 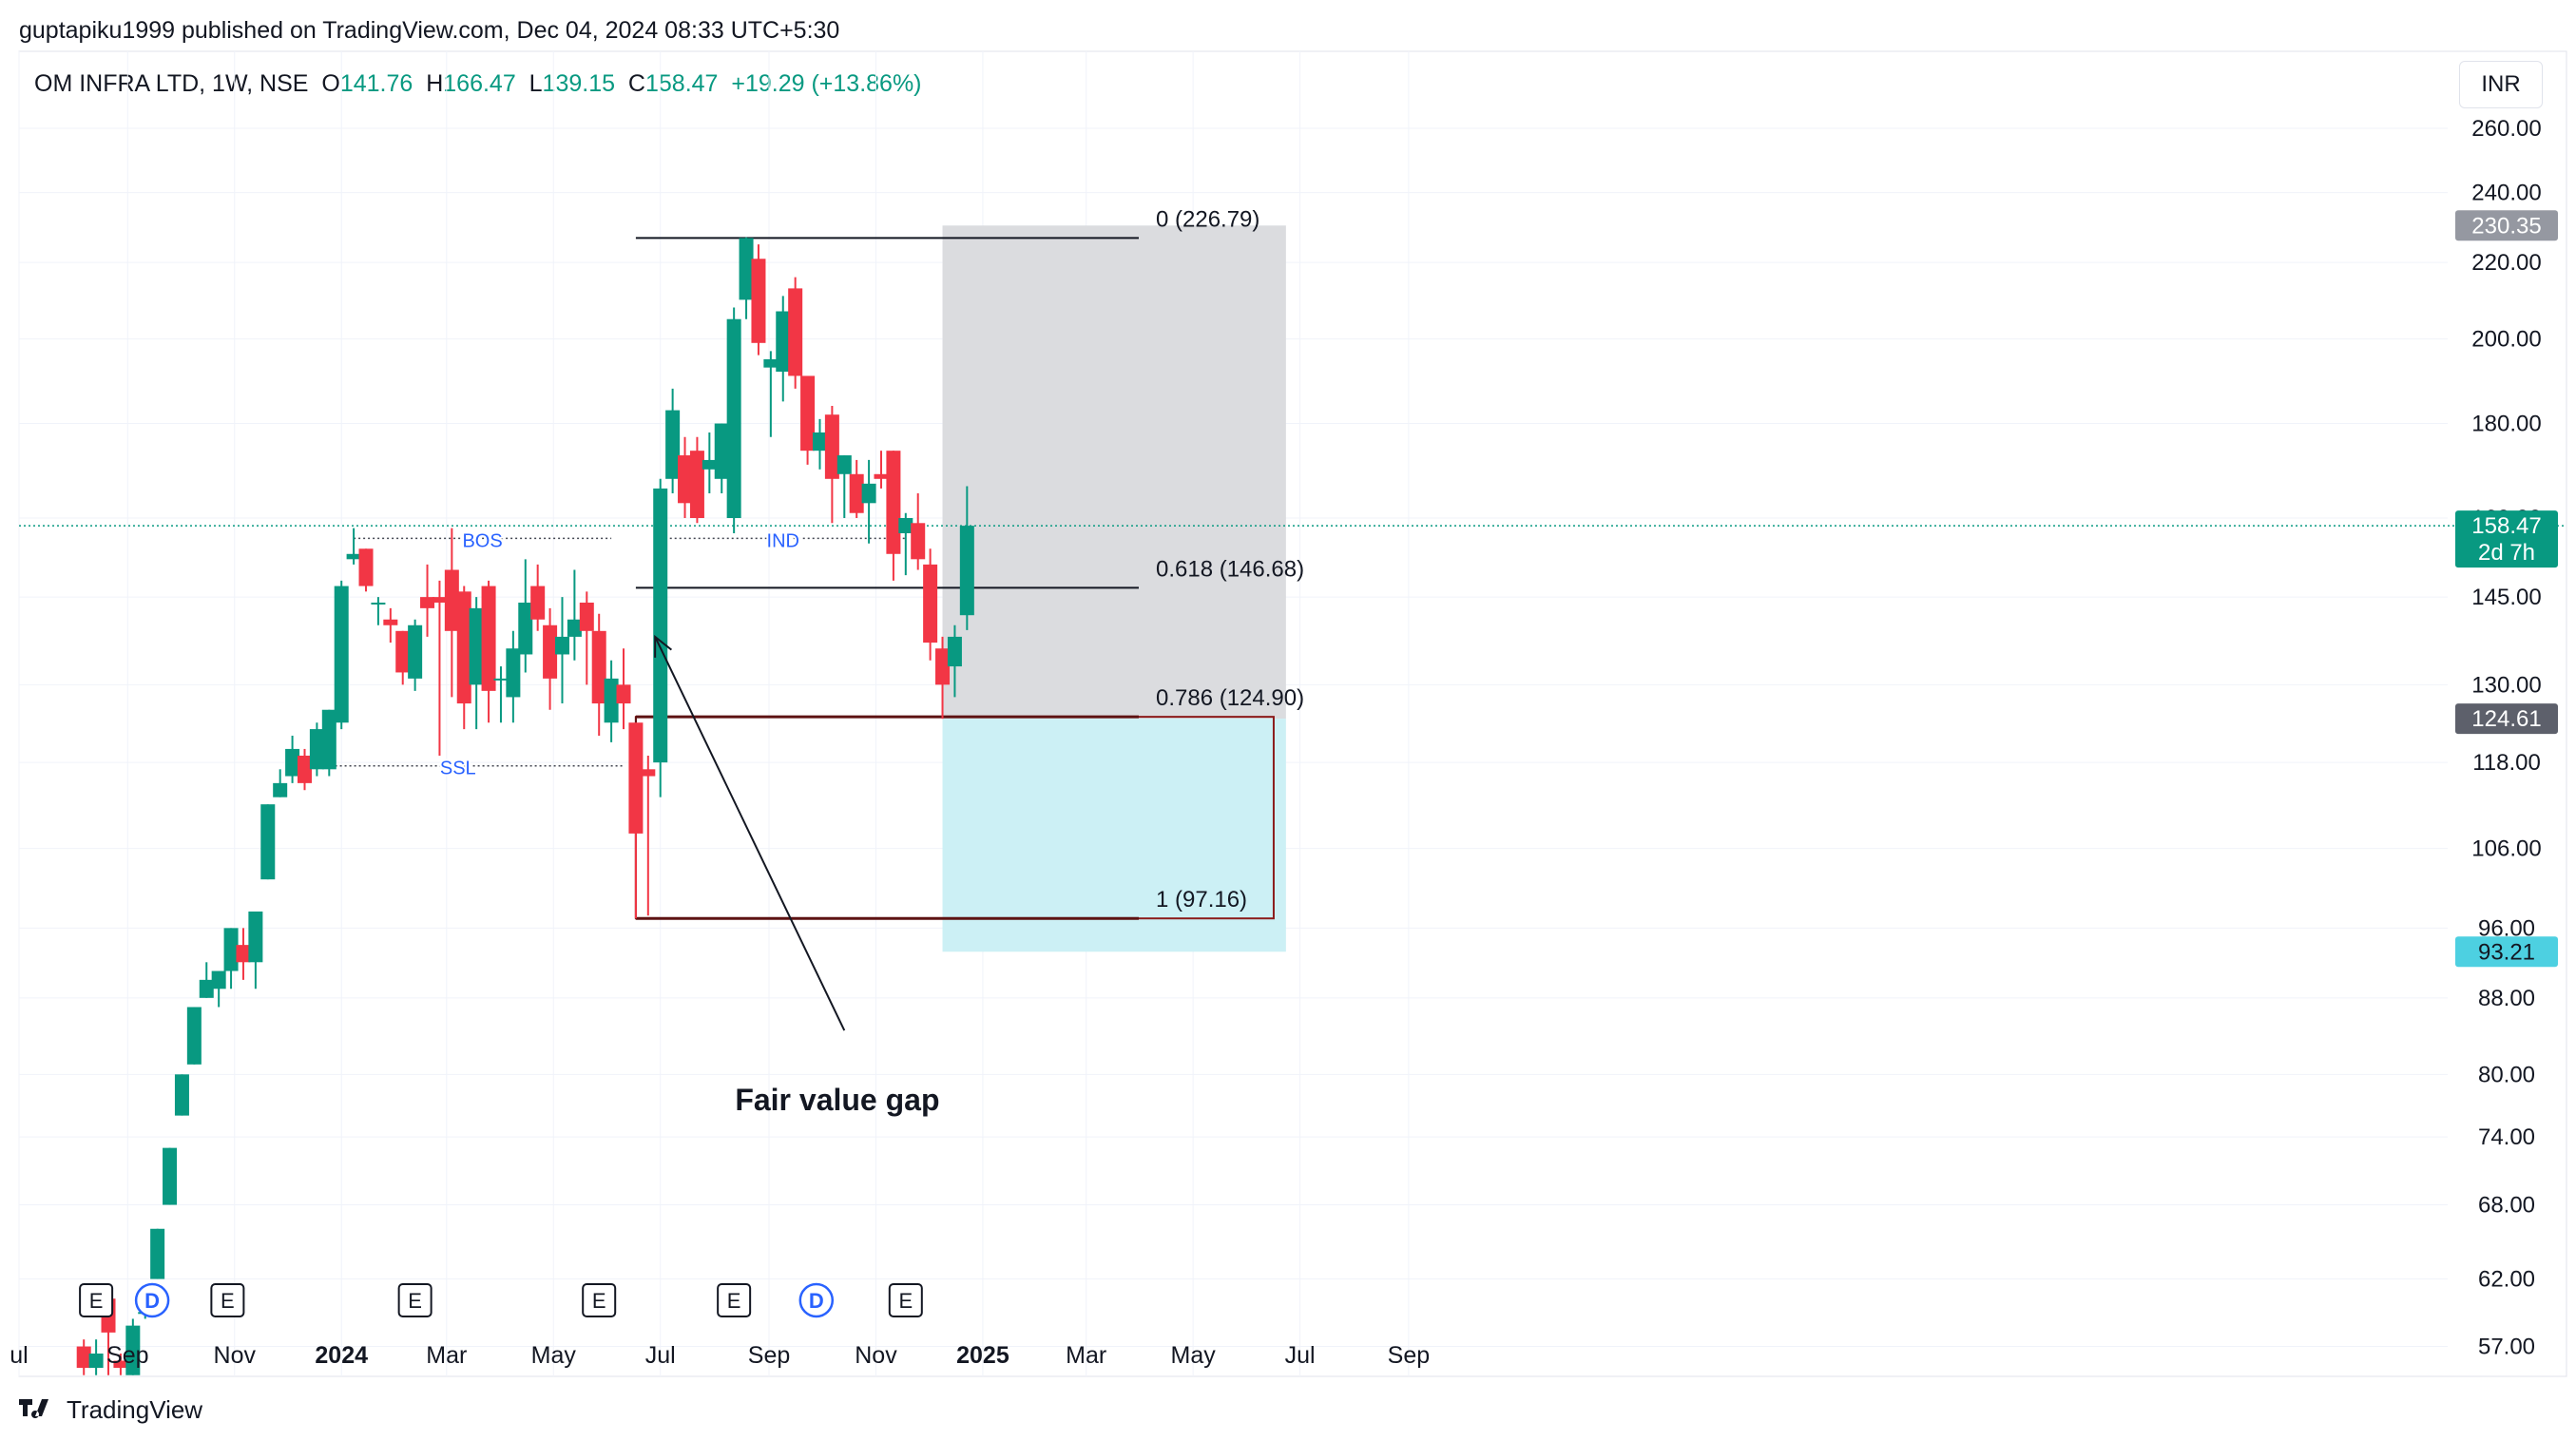 What do you see at coordinates (1086, 1355) in the screenshot?
I see `x-axis-tick-label: Mar` at bounding box center [1086, 1355].